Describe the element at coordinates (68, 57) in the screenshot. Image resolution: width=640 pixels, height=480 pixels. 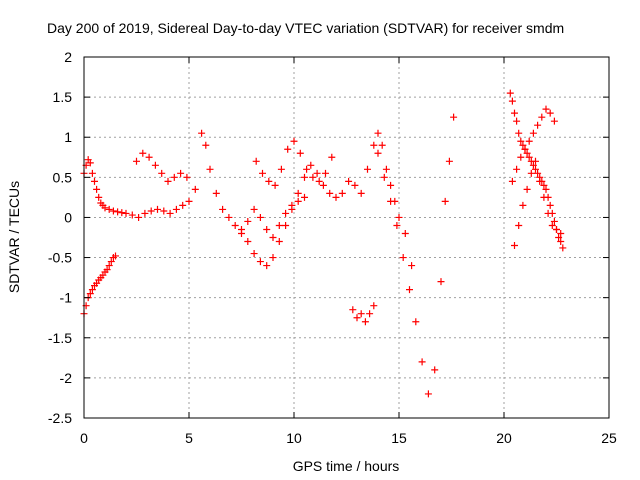
I see `y-tick-label: 2` at that location.